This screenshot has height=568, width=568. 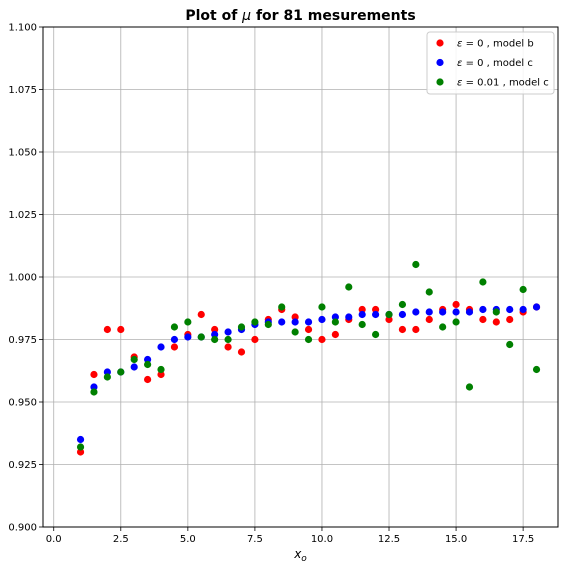 I want to click on legend-entry: ε = 0.01 , model c, so click(x=492, y=83).